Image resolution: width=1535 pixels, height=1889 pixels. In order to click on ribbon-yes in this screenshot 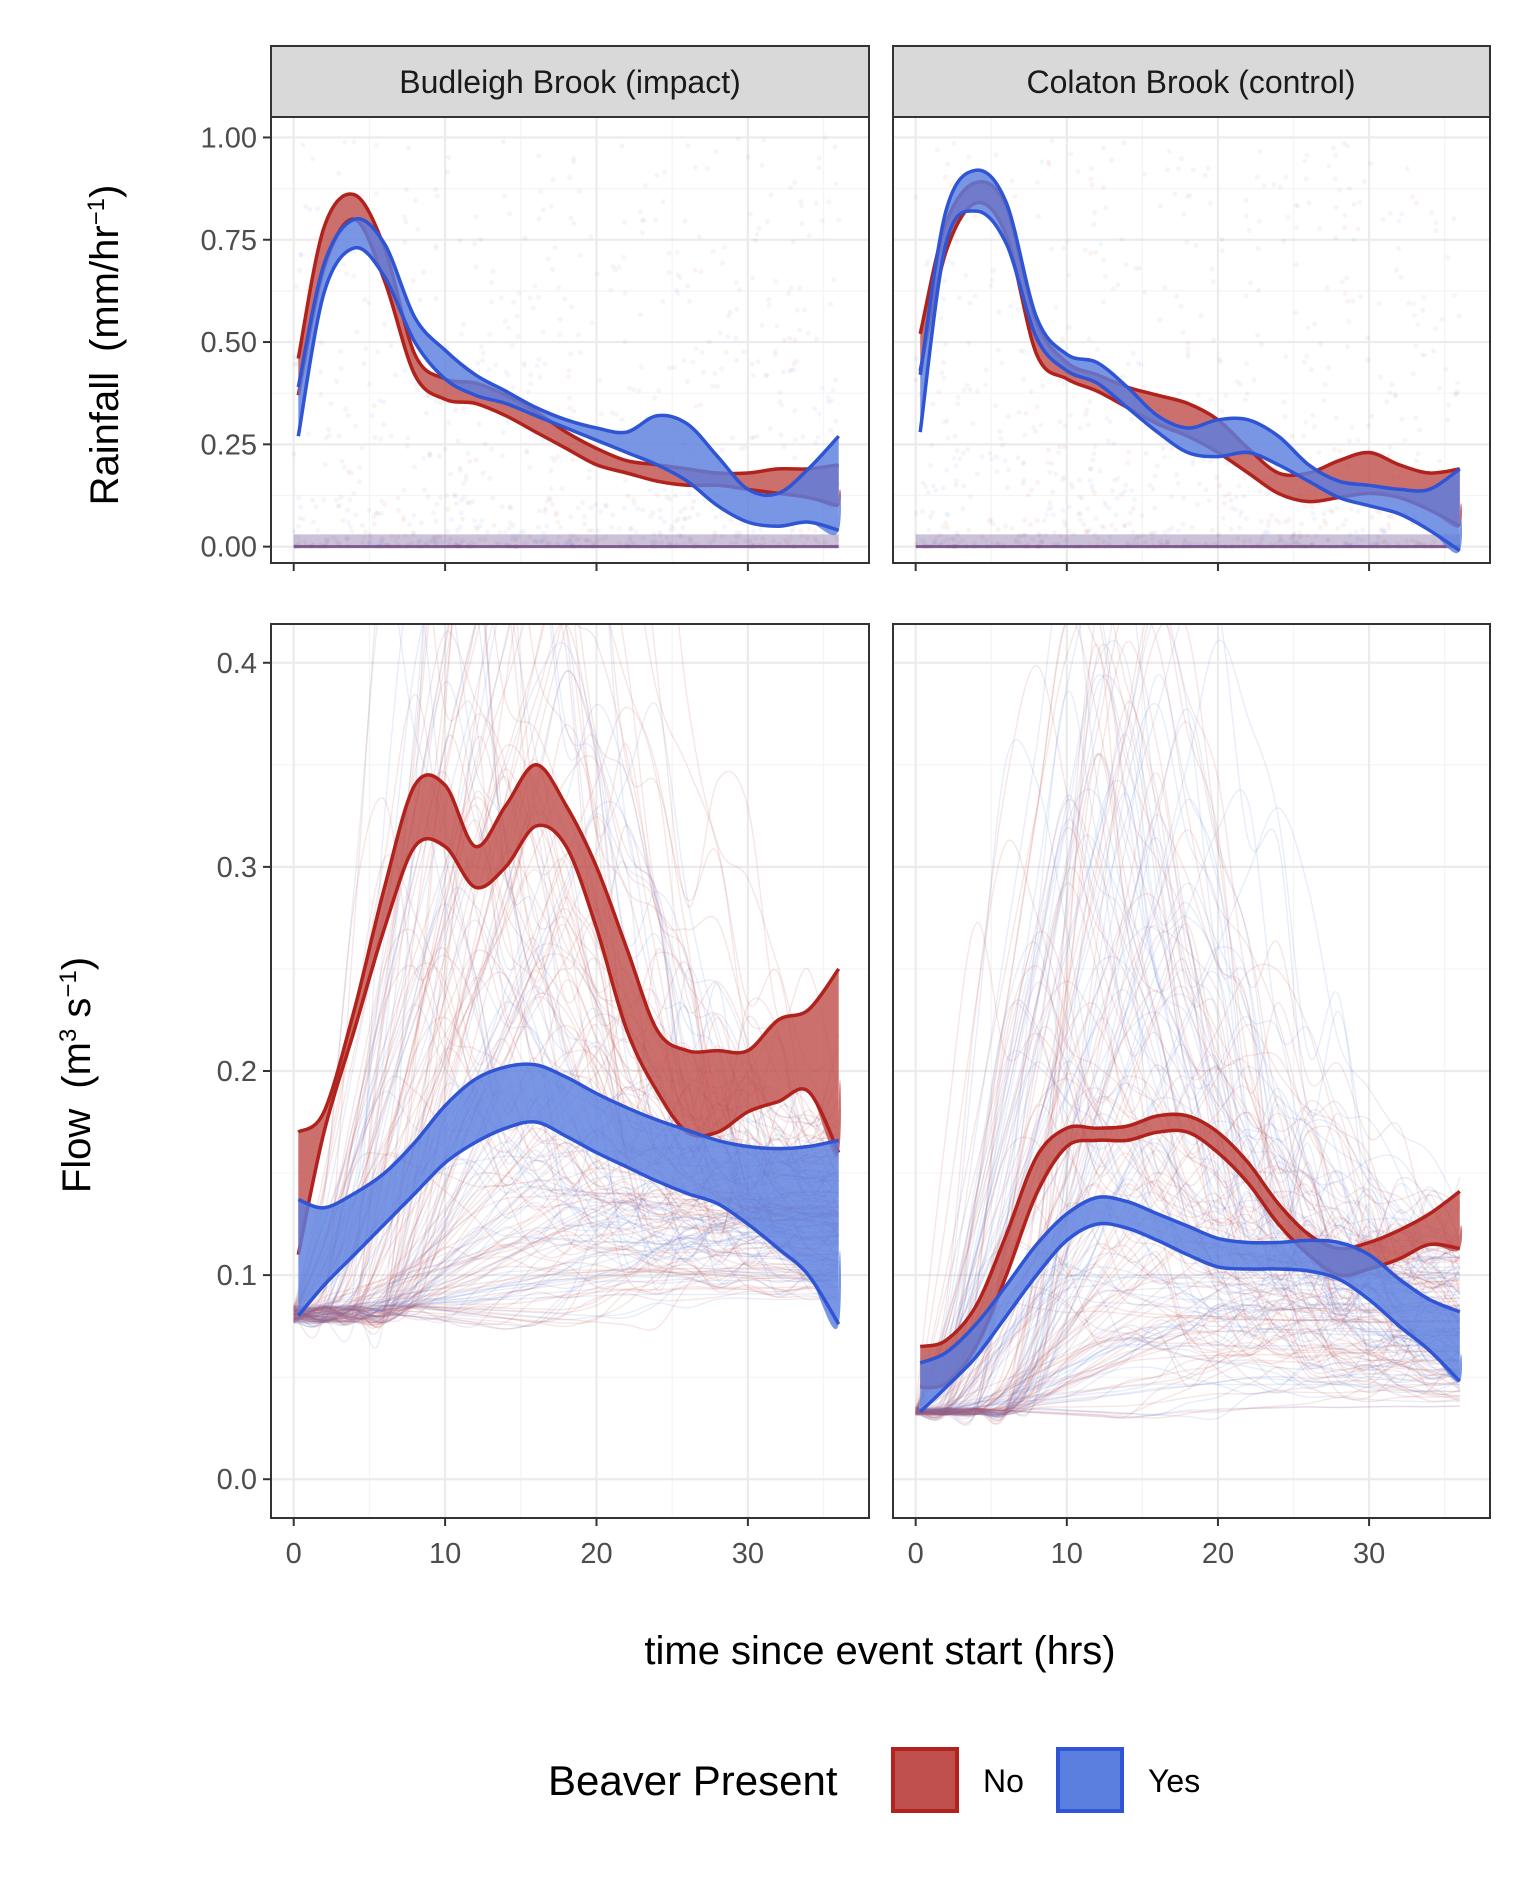, I will do `click(569, 377)`.